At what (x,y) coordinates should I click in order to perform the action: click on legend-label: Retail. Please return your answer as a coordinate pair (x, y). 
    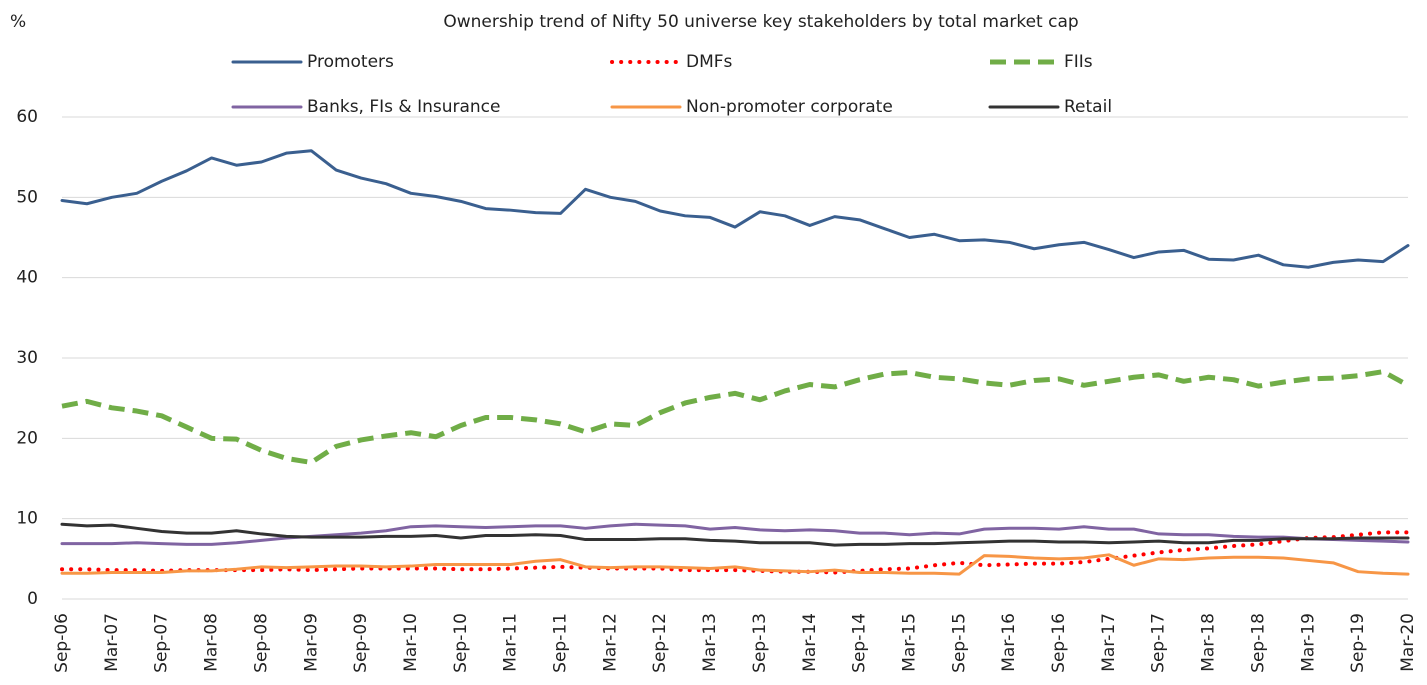
    Looking at the image, I should click on (1088, 107).